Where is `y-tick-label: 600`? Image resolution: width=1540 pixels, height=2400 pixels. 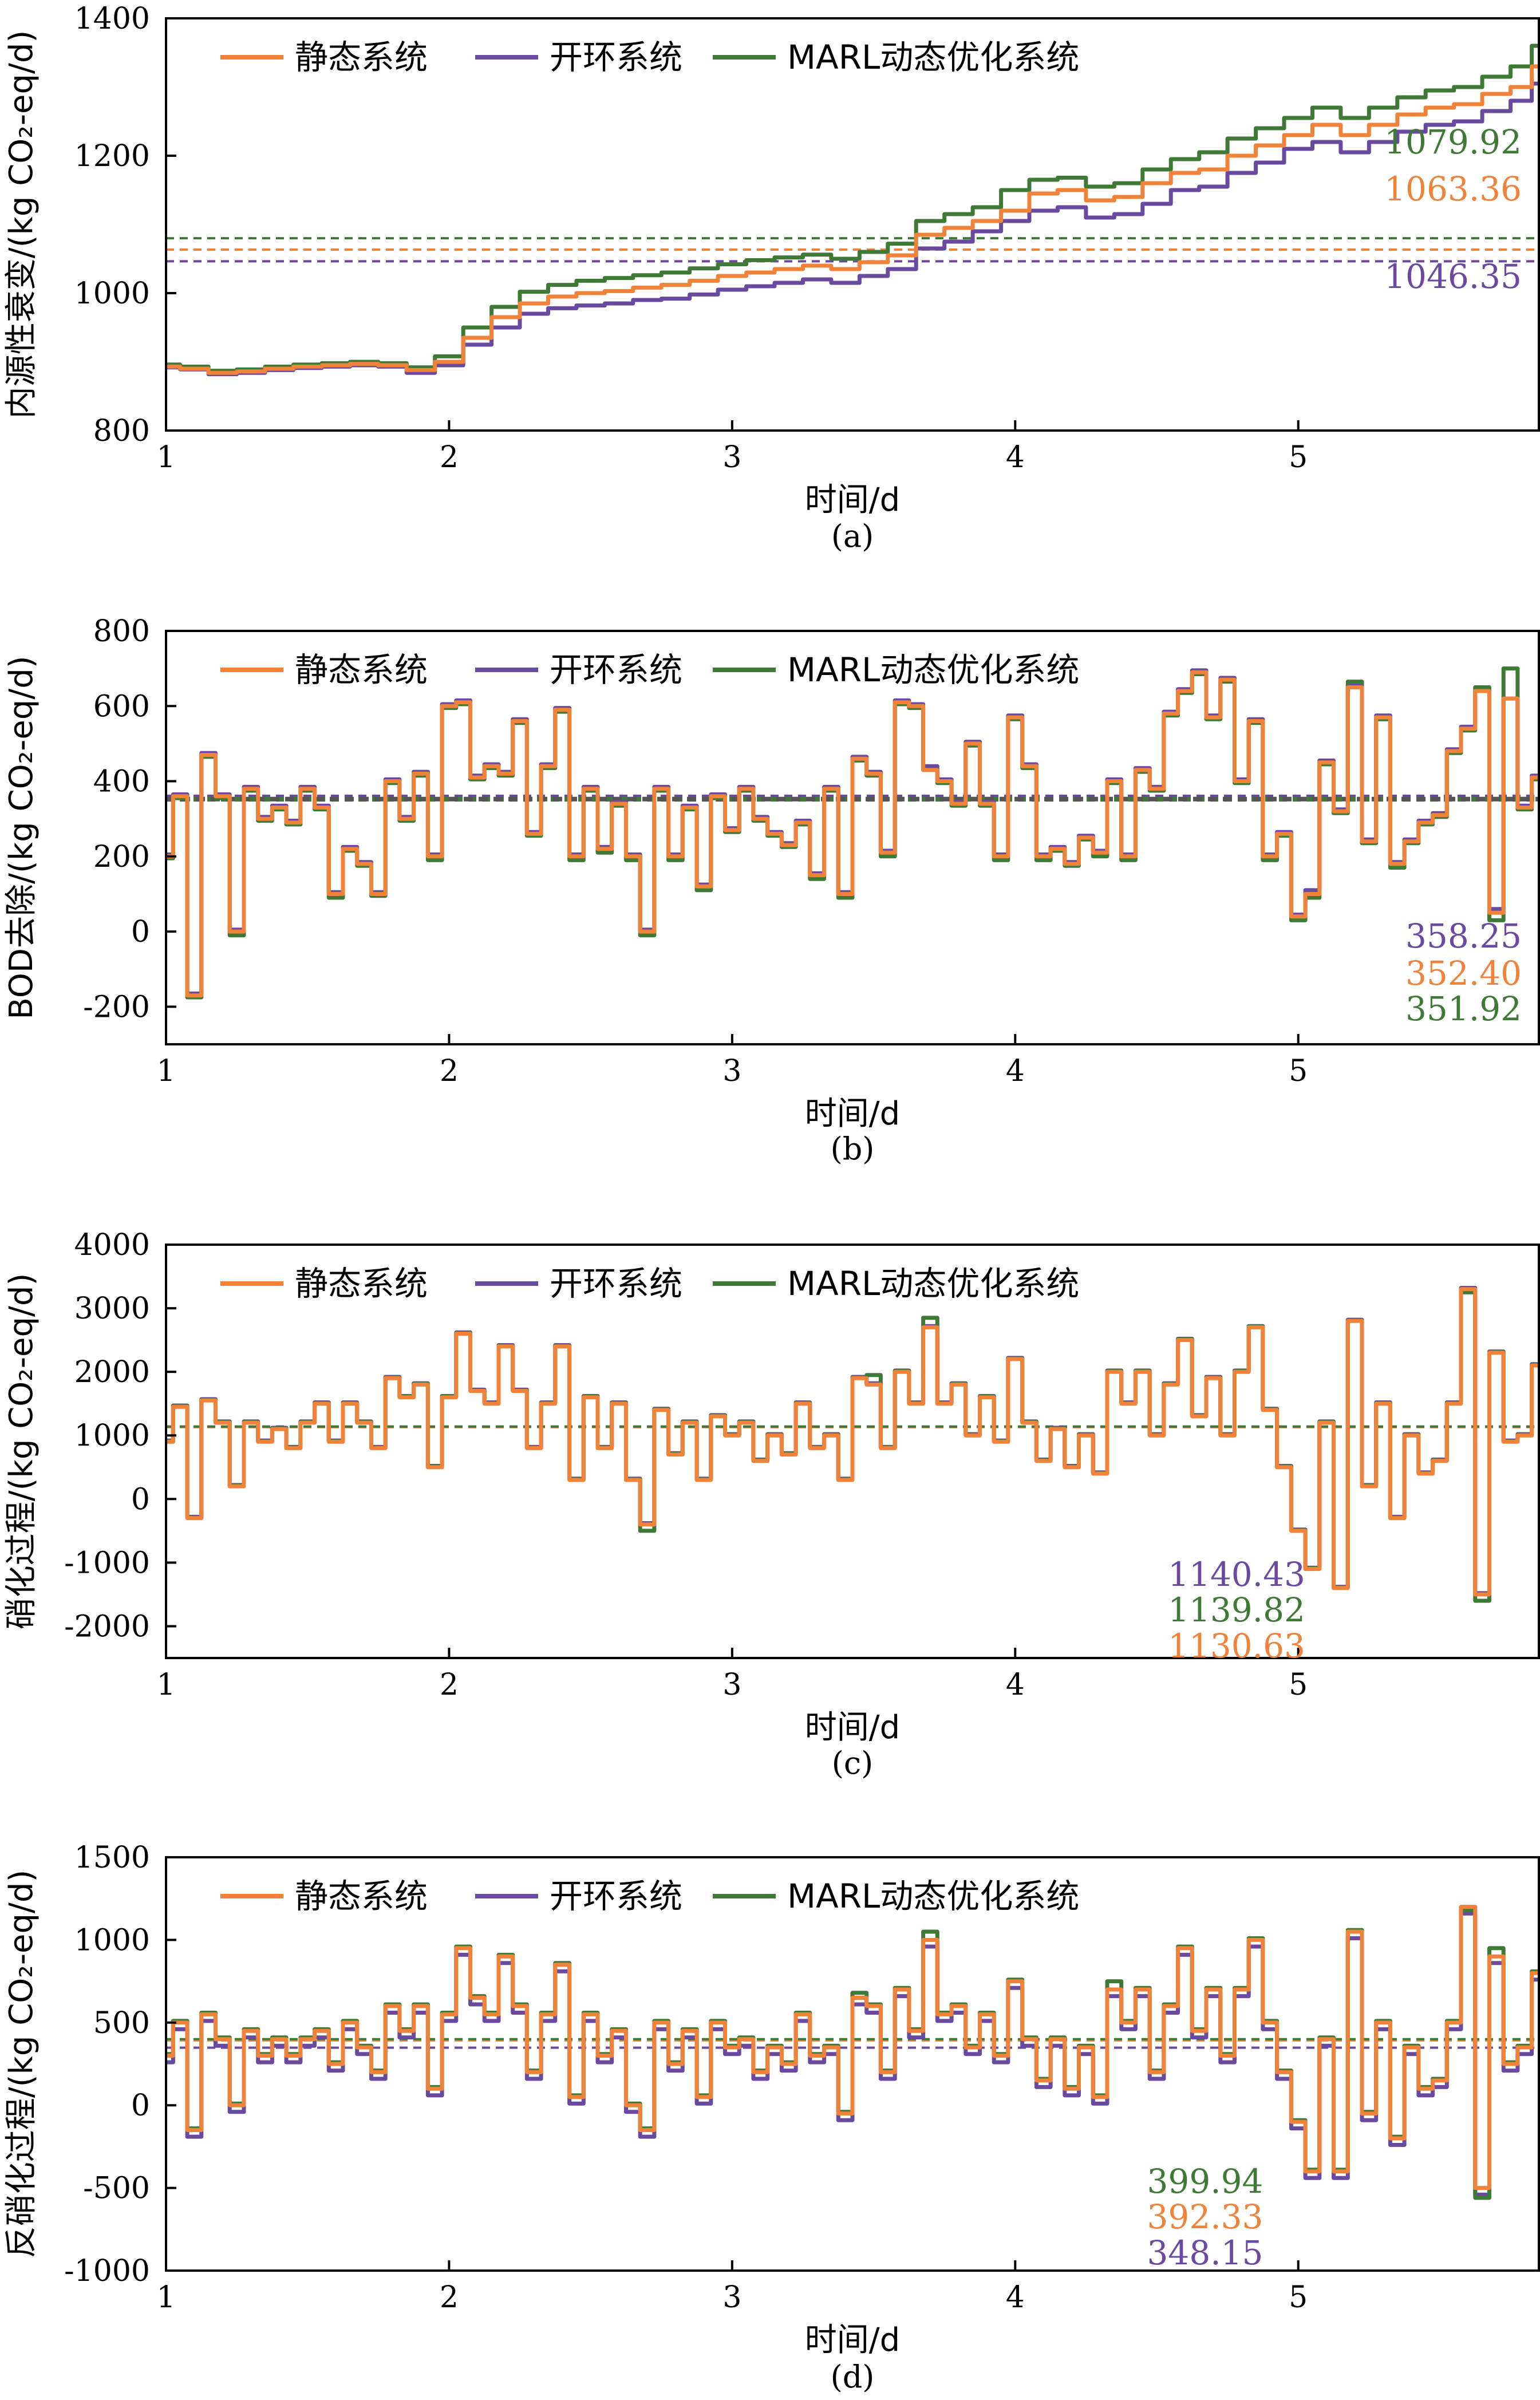 y-tick-label: 600 is located at coordinates (121, 706).